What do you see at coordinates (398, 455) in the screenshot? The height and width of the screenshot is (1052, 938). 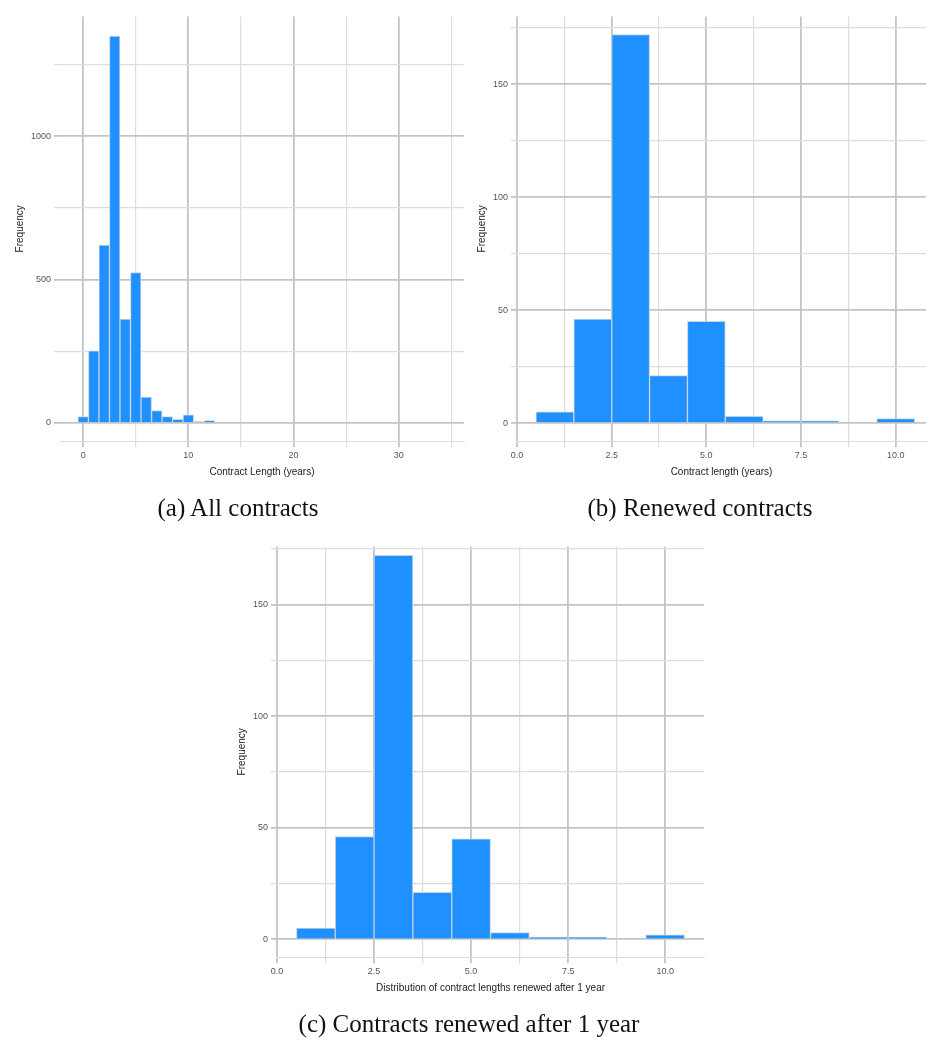 I see `x-tick-label: 30` at bounding box center [398, 455].